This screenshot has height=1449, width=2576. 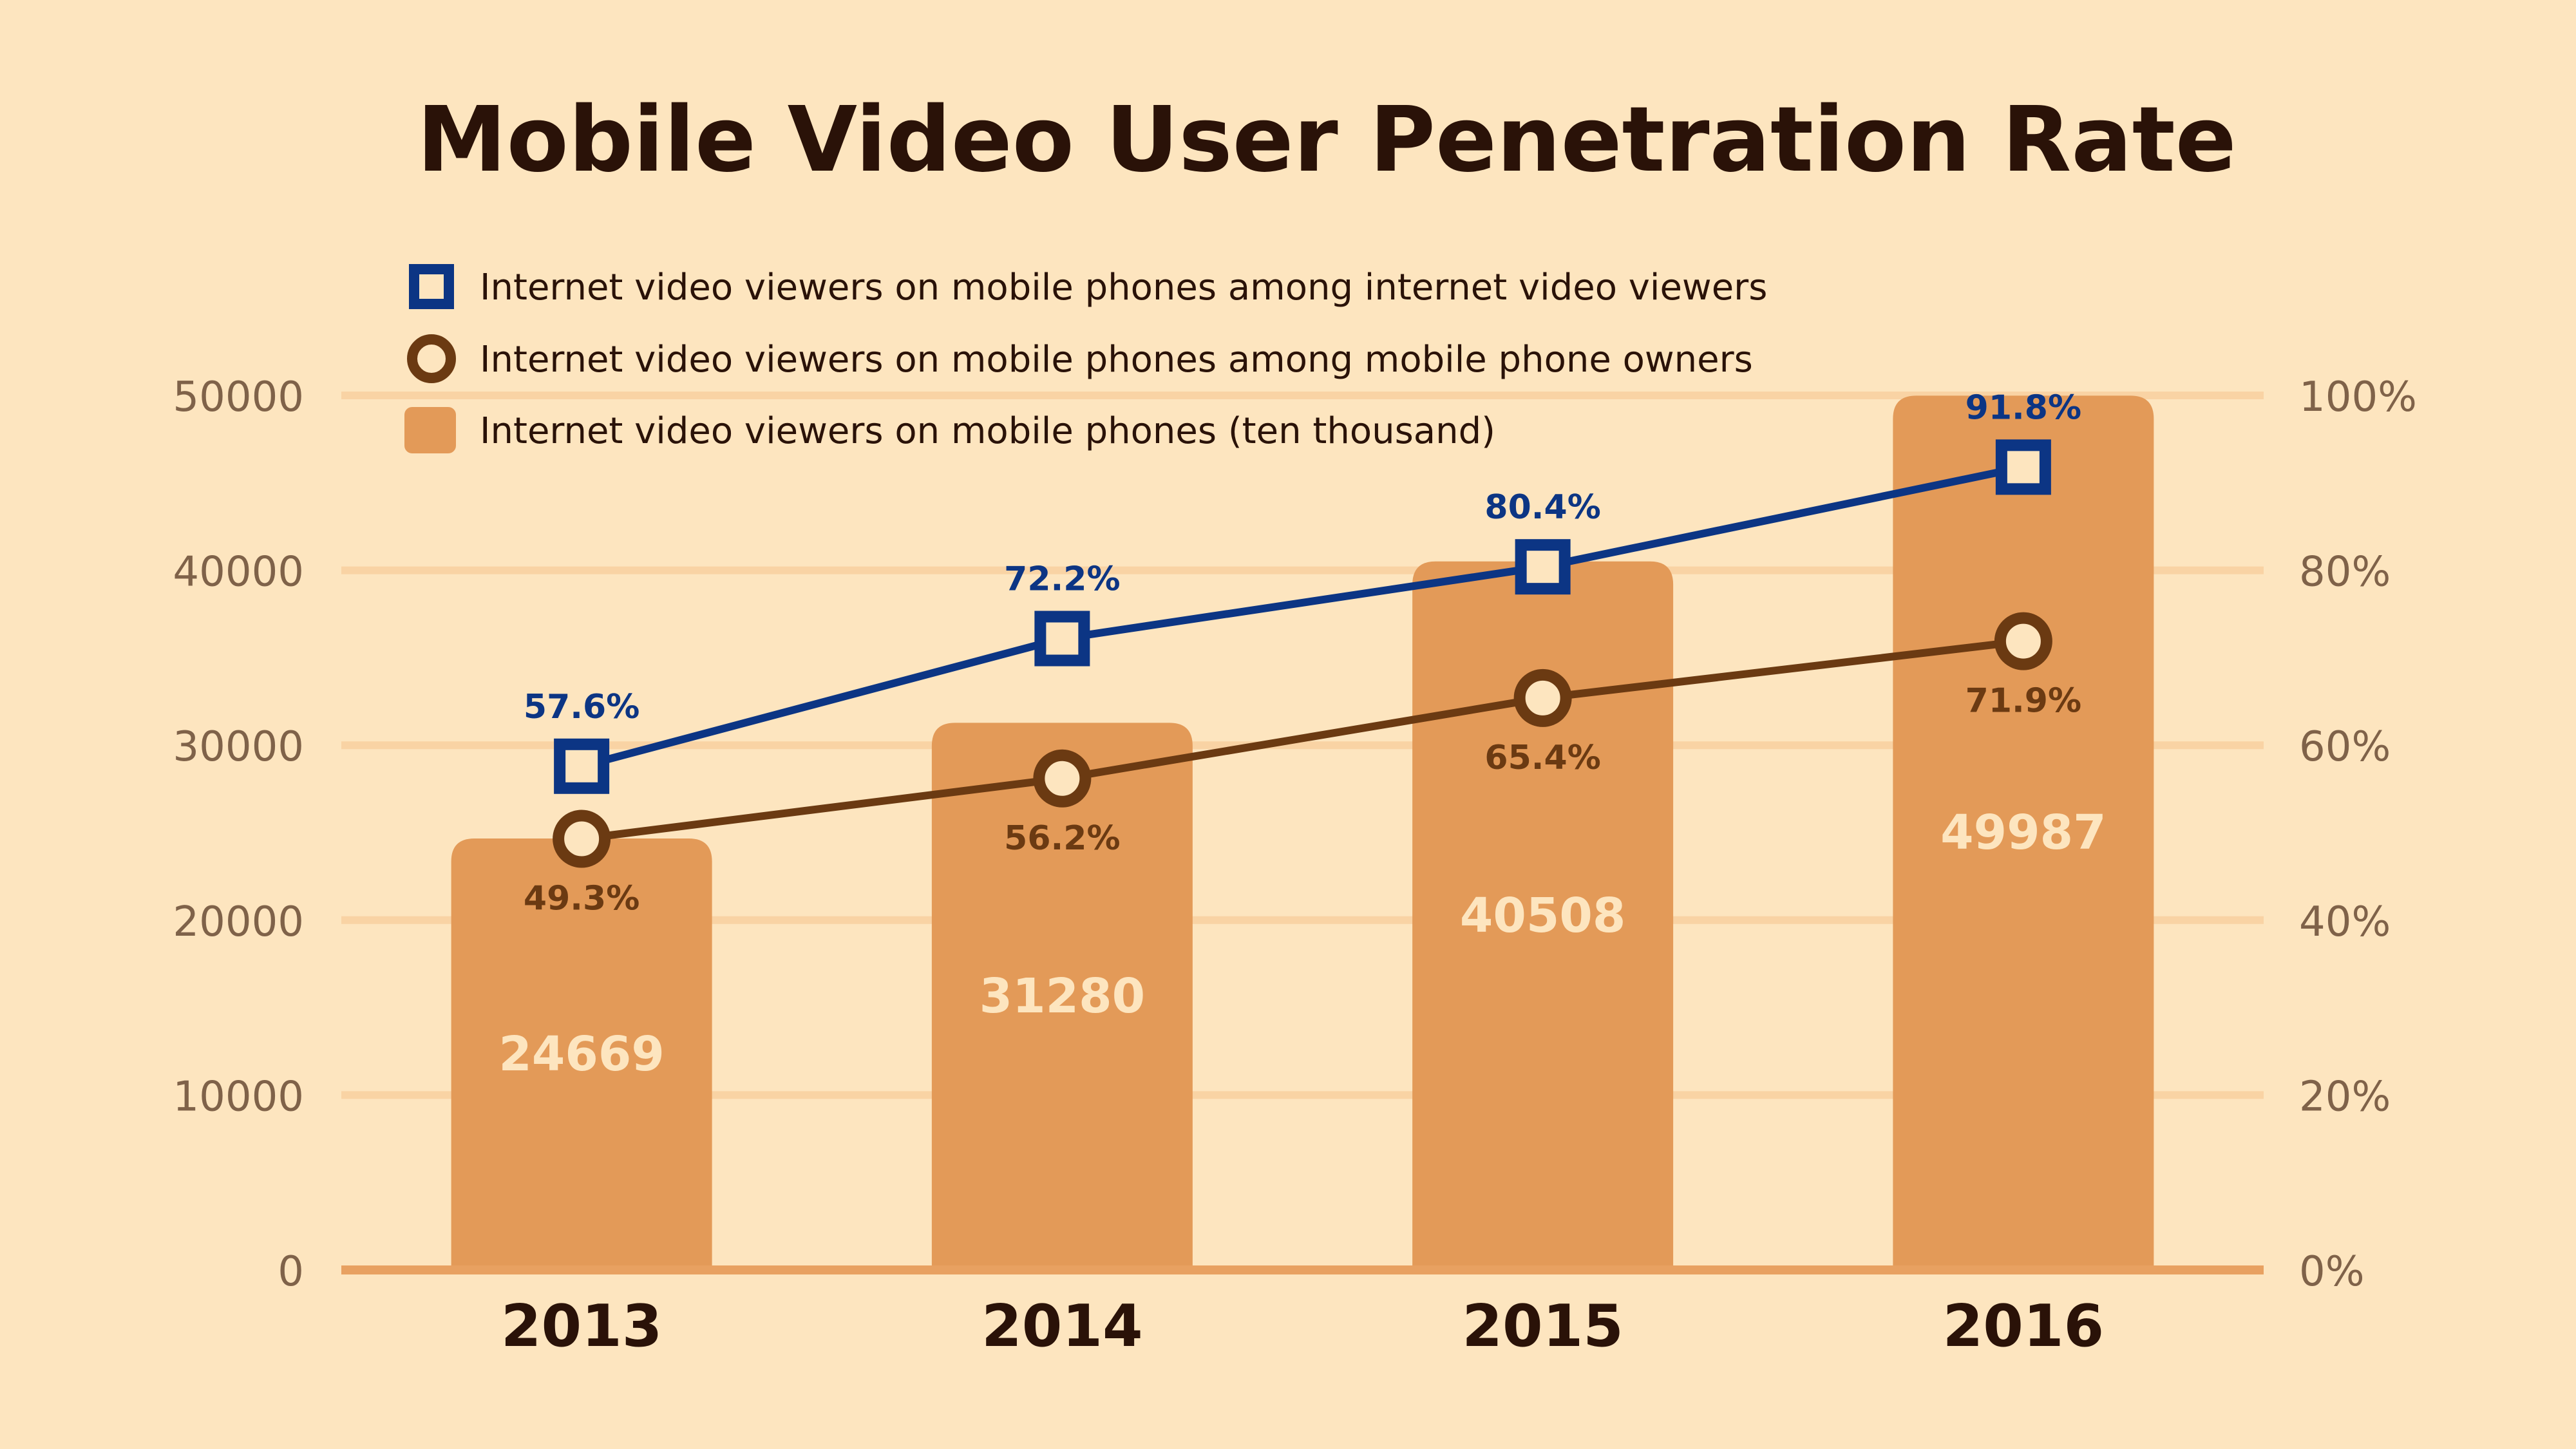 I want to click on x-tick-label: 2015, so click(x=1543, y=1326).